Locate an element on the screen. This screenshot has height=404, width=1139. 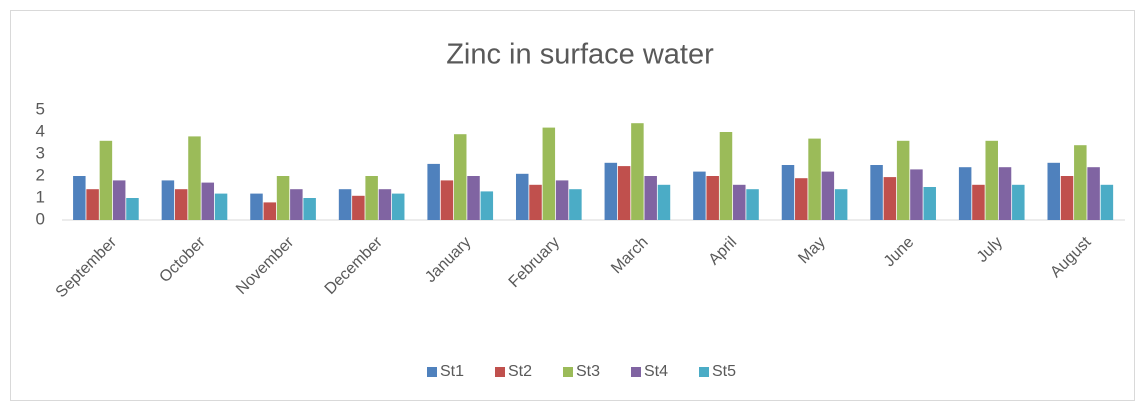
legend-label: St5 is located at coordinates (724, 371).